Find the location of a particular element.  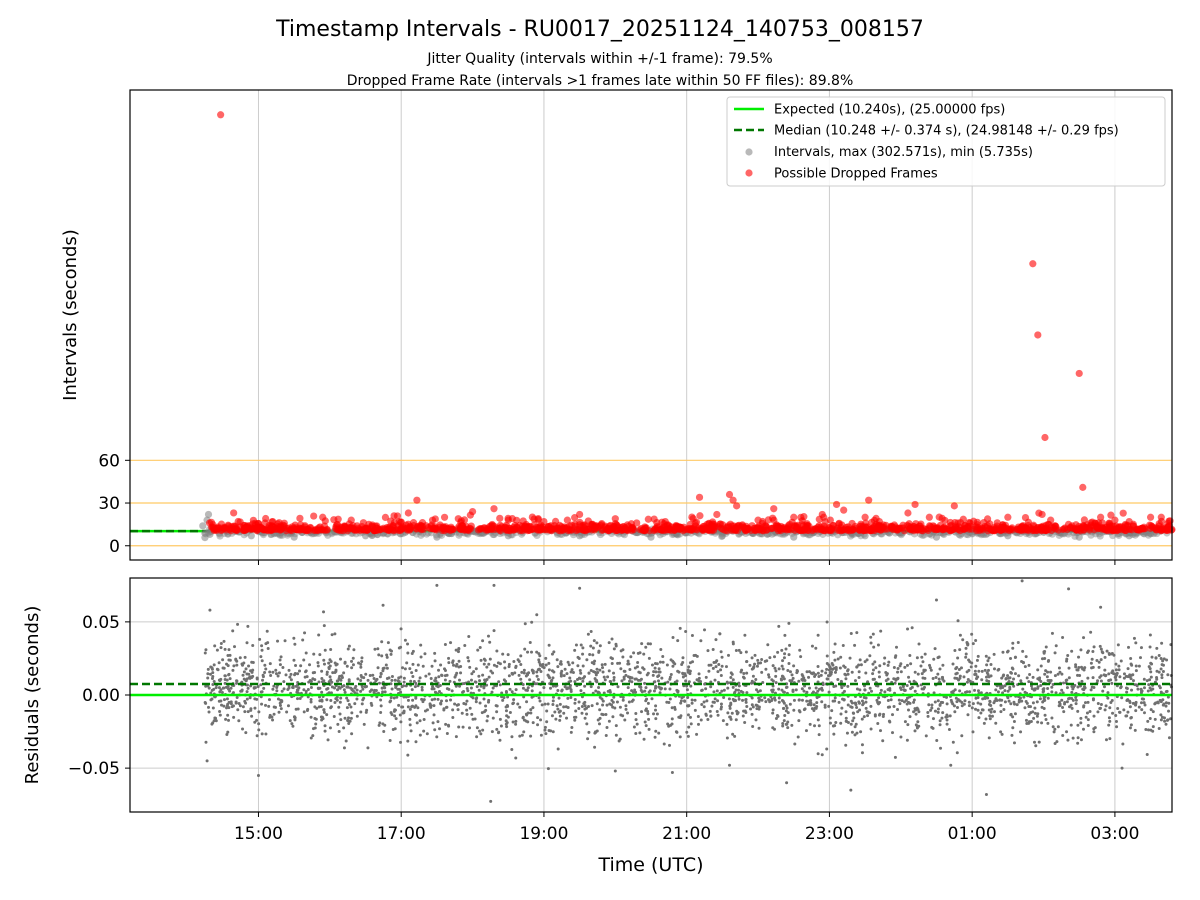

interval-point is located at coordinates (936, 537).